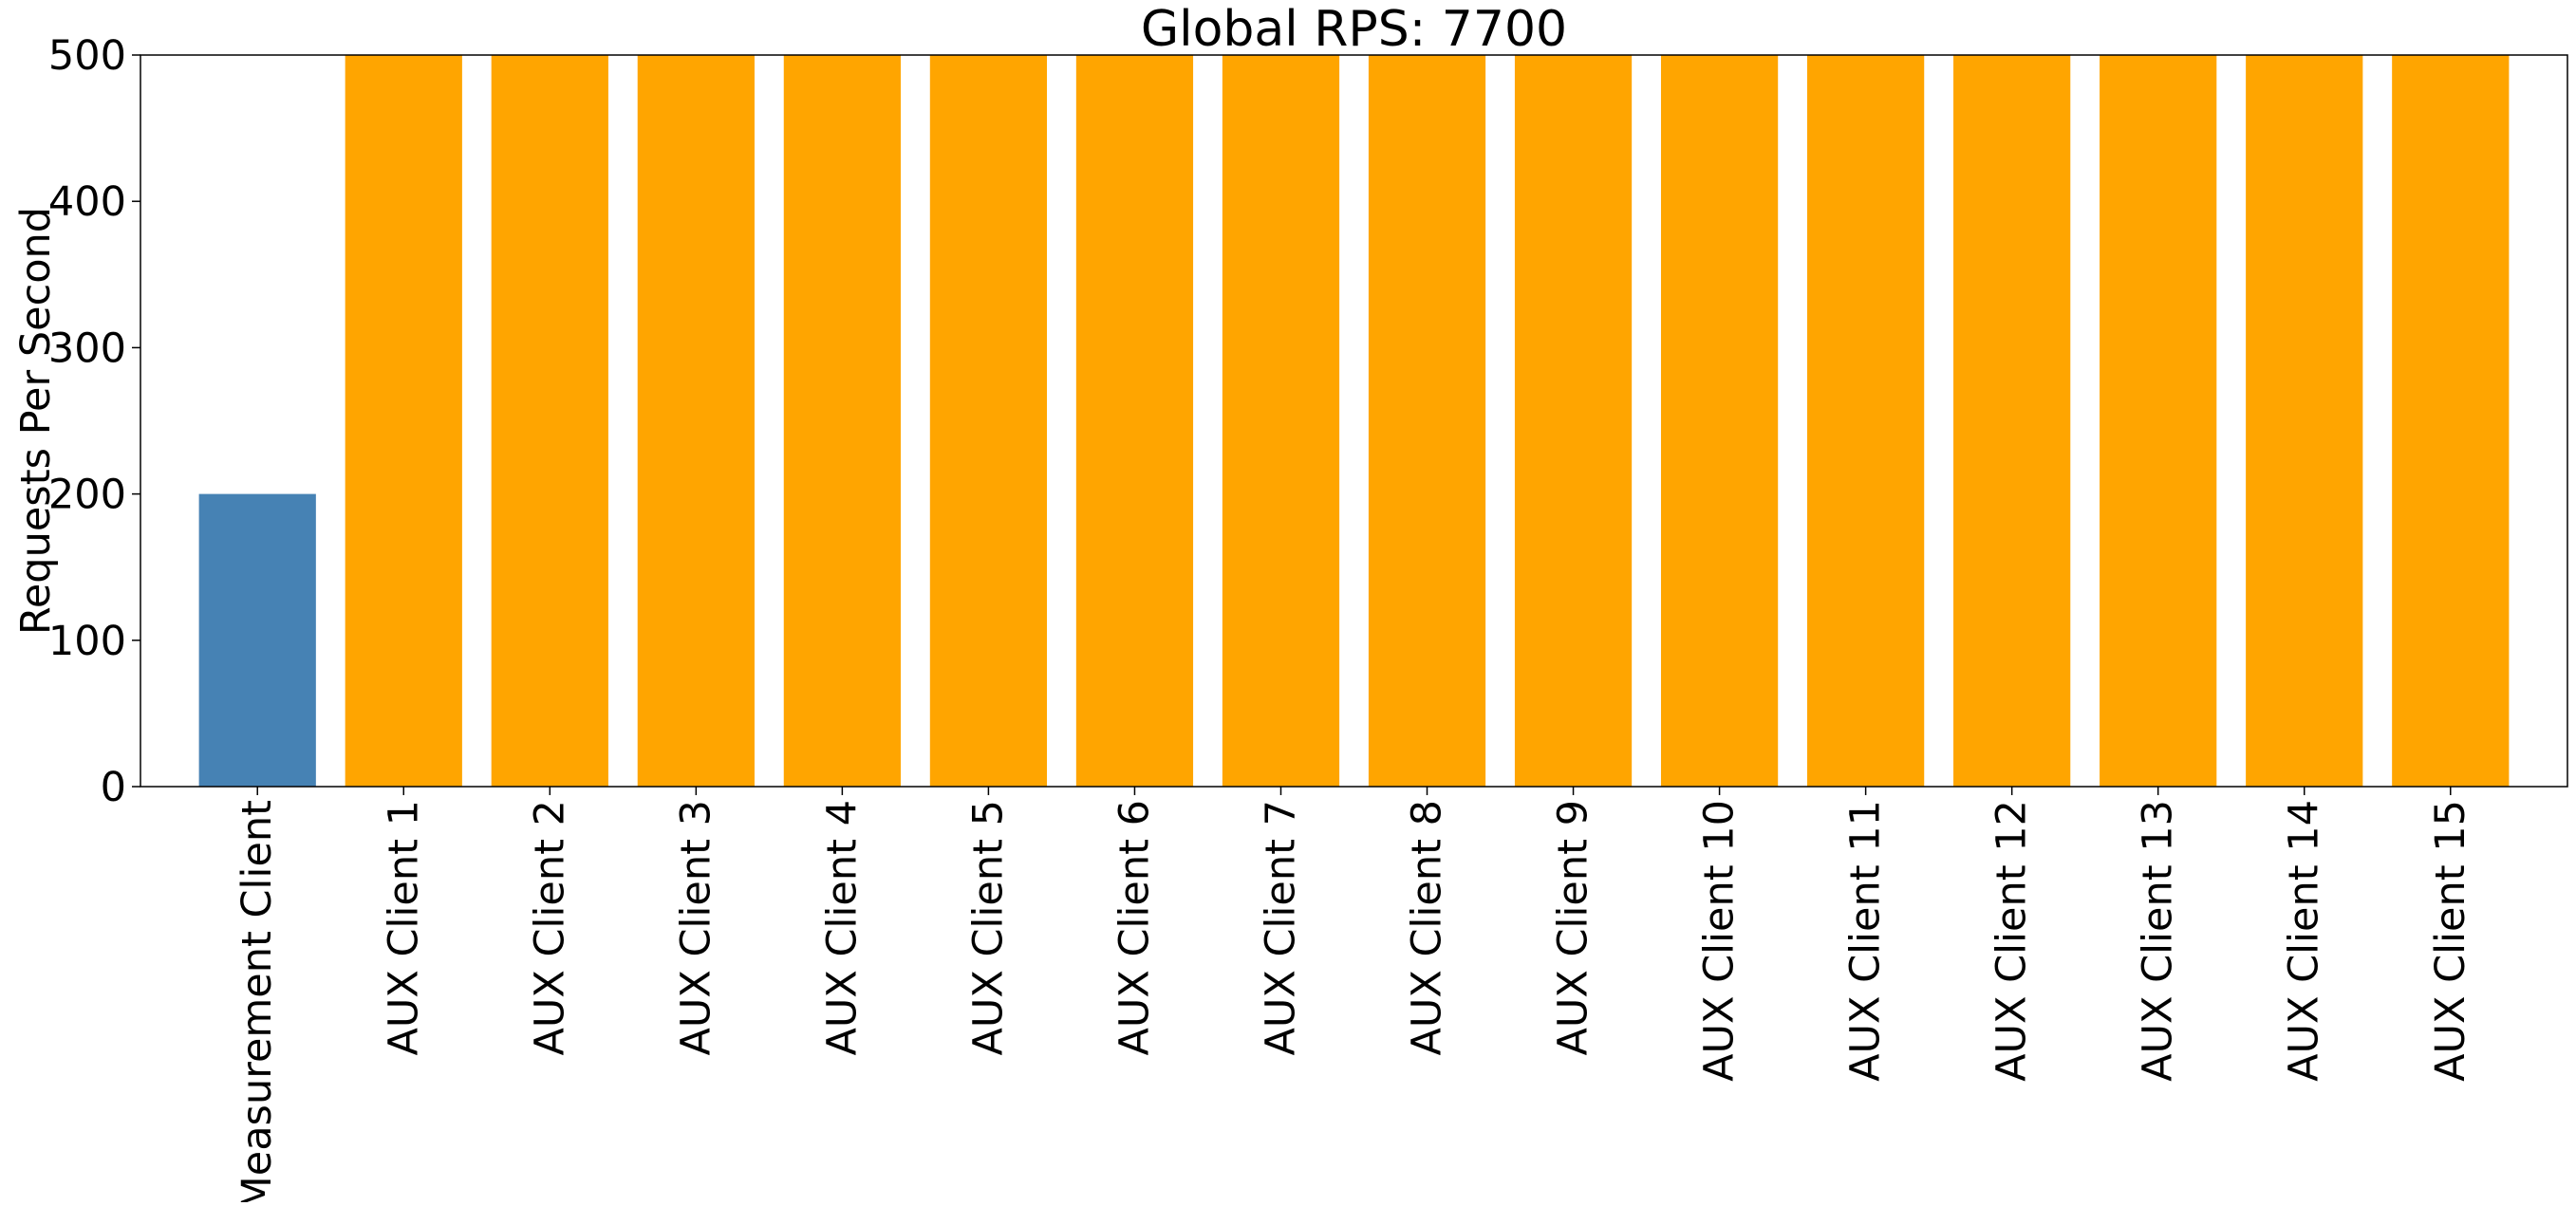 This screenshot has width=2576, height=1206. I want to click on chart-title: Global RPS: 7700, so click(1354, 29).